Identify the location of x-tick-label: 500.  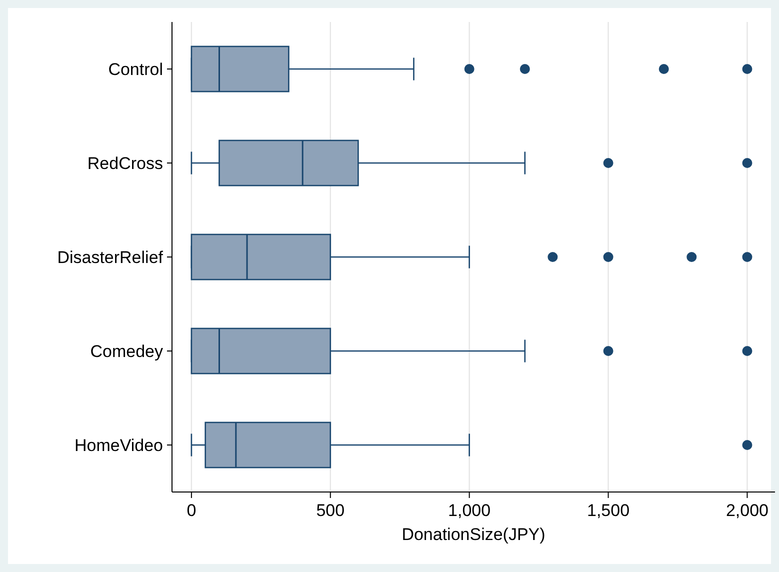
(330, 510).